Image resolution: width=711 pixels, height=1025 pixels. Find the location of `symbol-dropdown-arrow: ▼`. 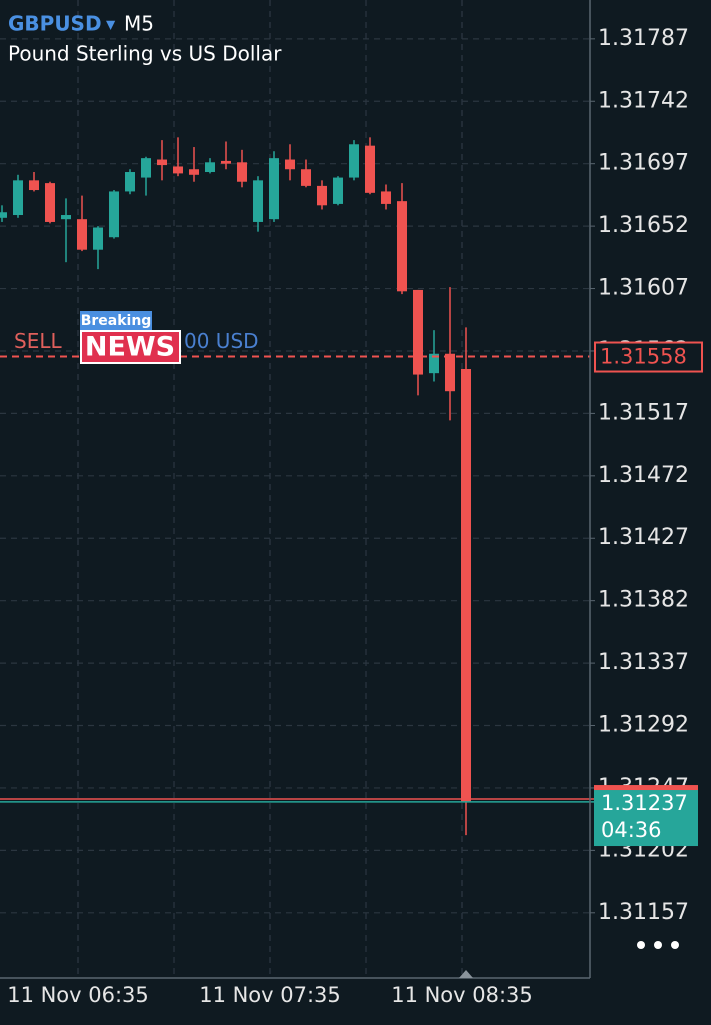

symbol-dropdown-arrow: ▼ is located at coordinates (111, 25).